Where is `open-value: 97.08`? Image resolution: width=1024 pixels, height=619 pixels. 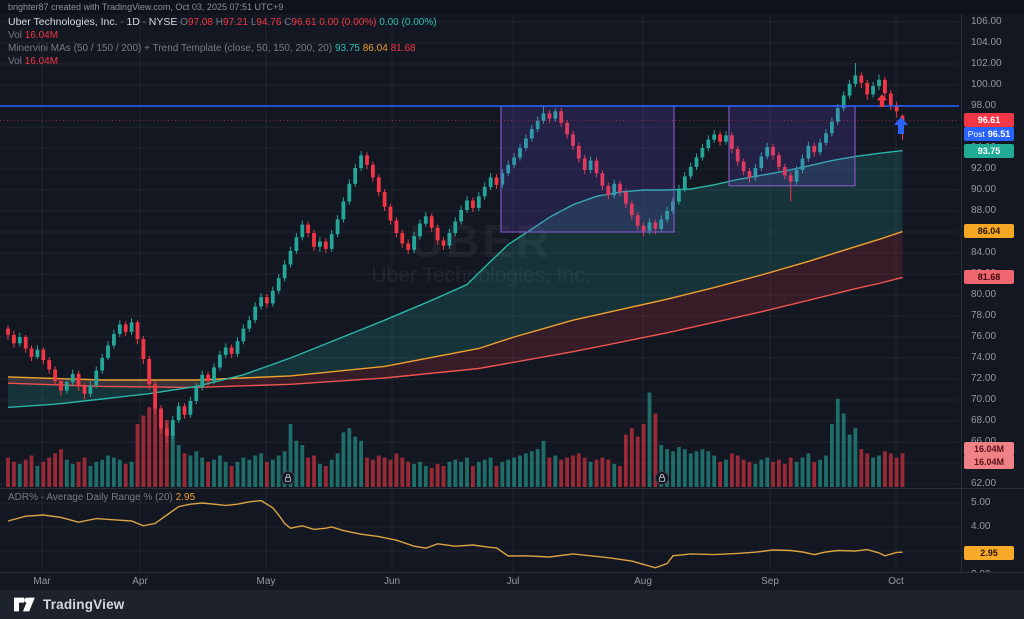
open-value: 97.08 is located at coordinates (200, 22).